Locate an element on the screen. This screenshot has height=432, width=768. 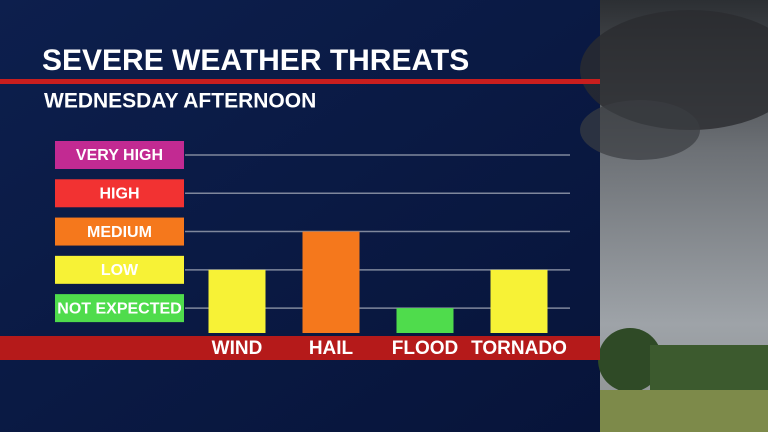
x-tick-label: WIND is located at coordinates (237, 348).